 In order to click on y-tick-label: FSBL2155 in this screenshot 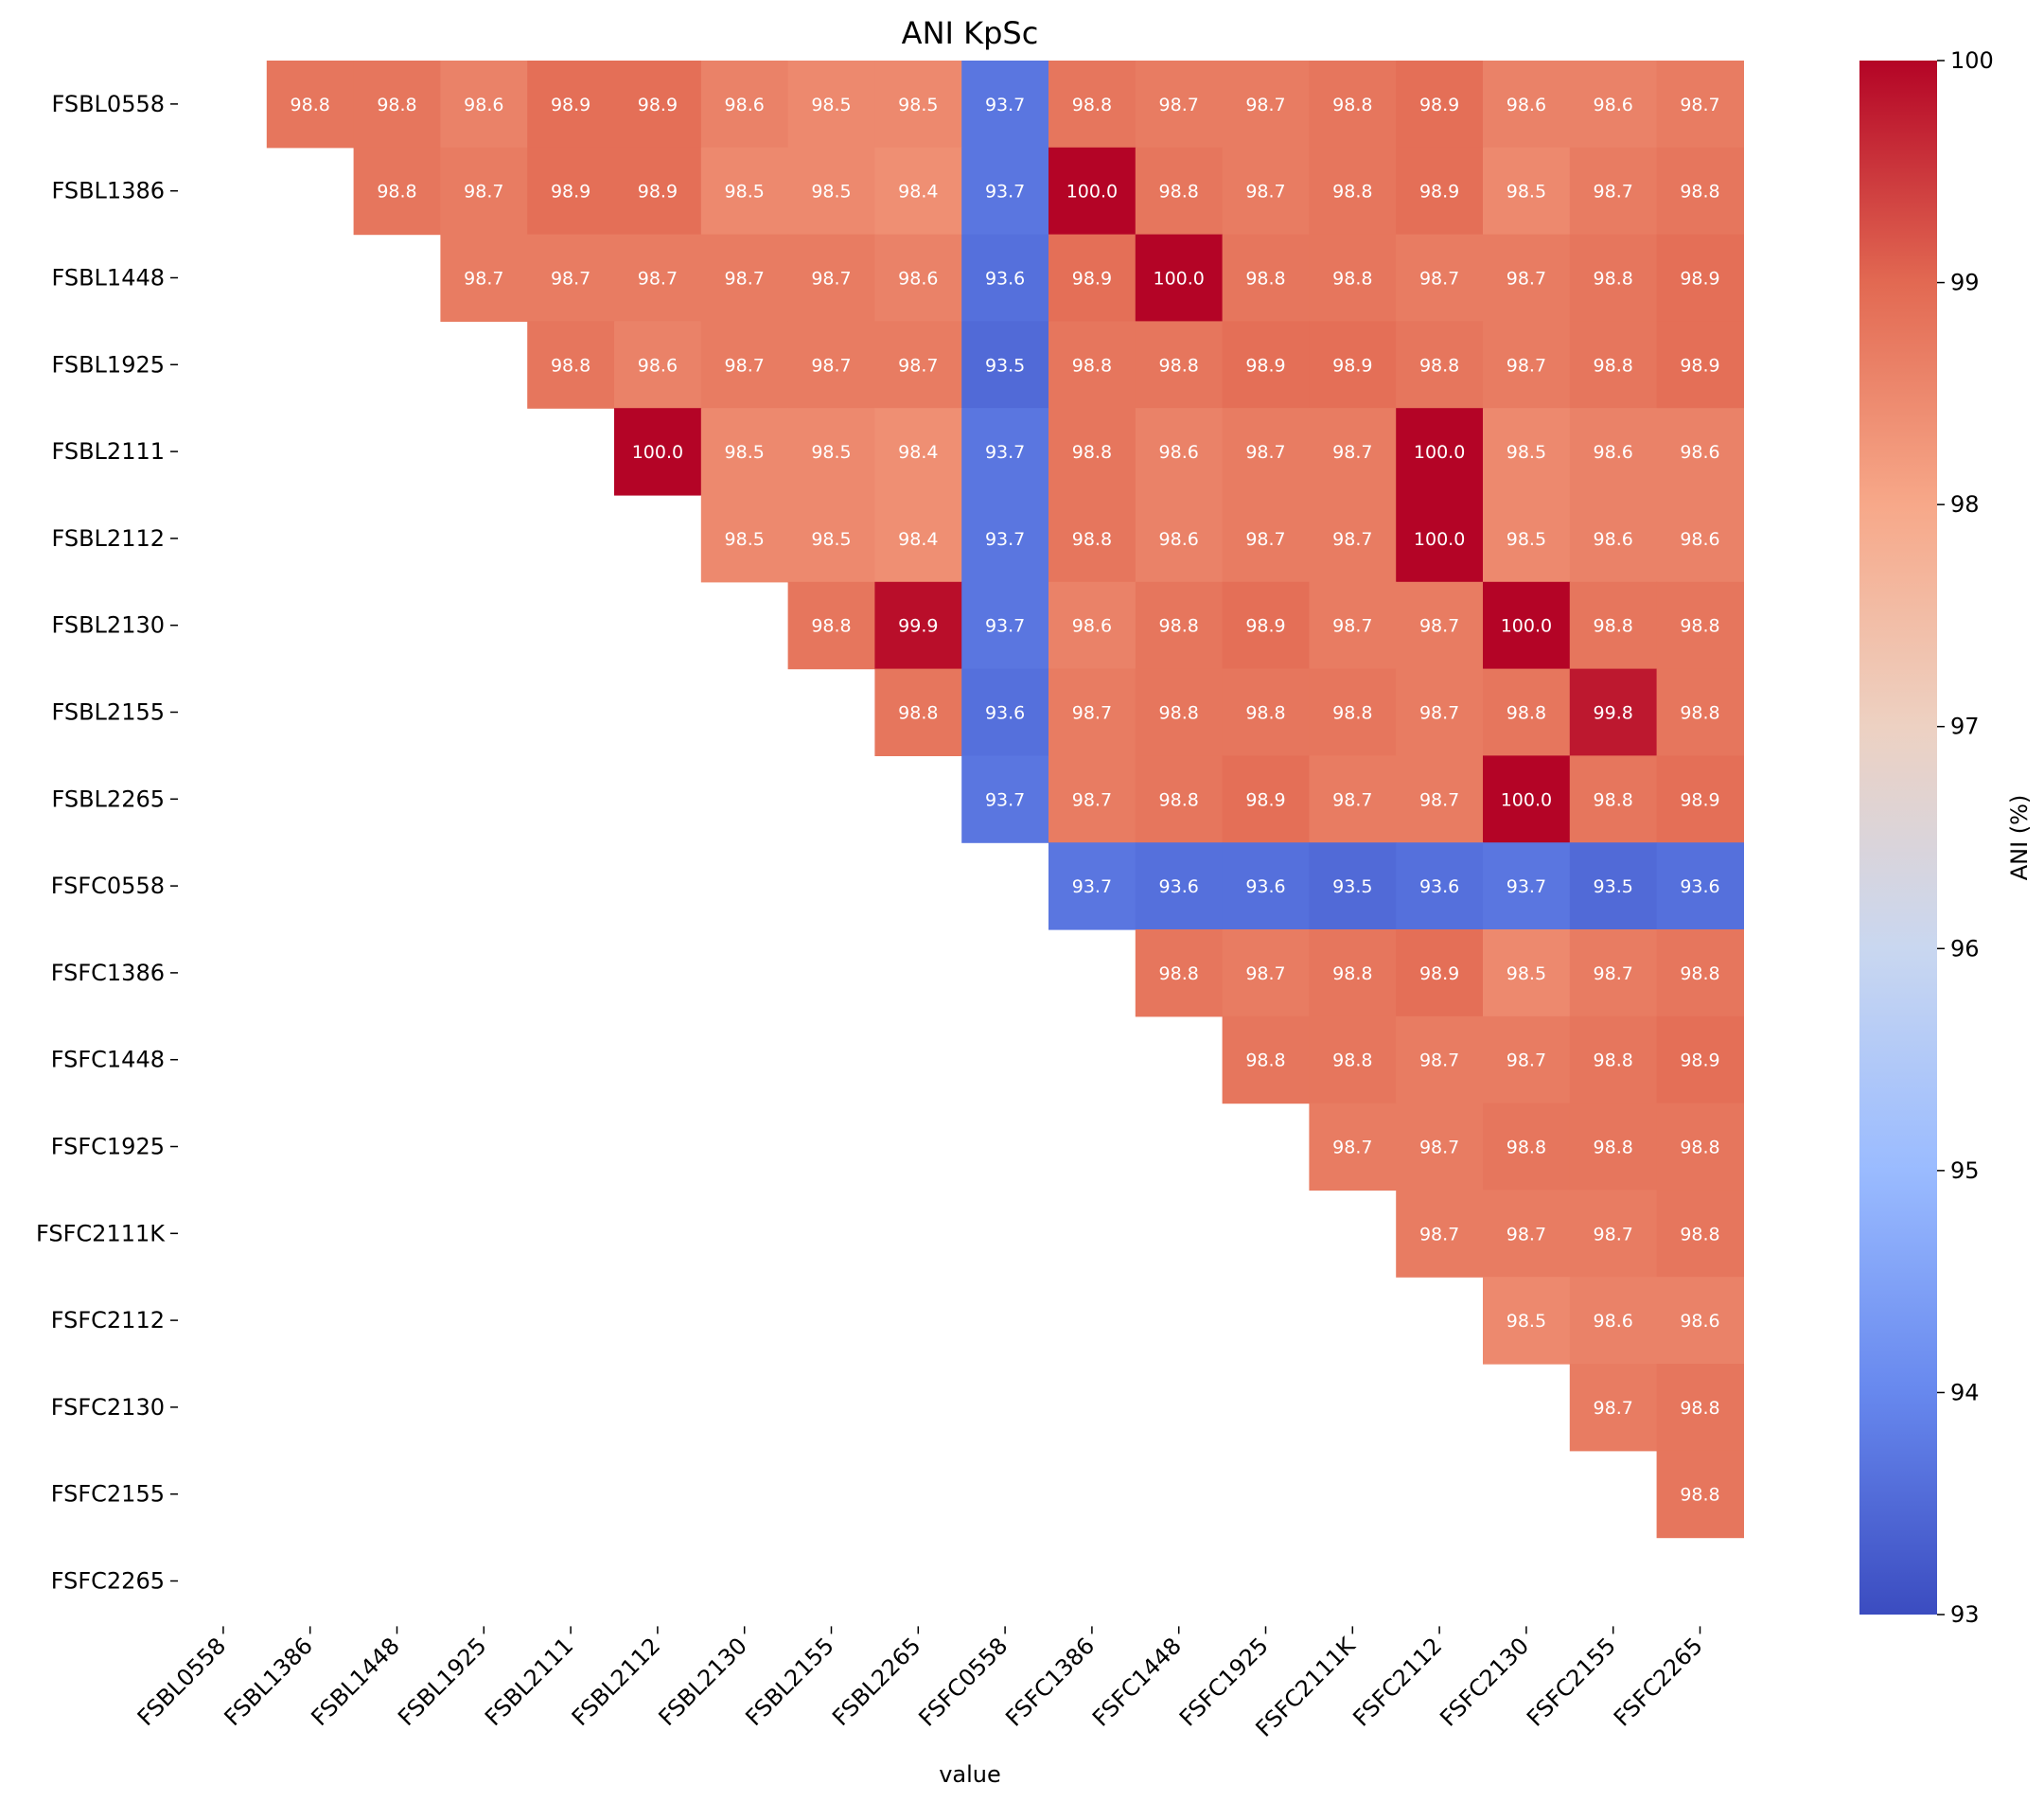, I will do `click(108, 712)`.